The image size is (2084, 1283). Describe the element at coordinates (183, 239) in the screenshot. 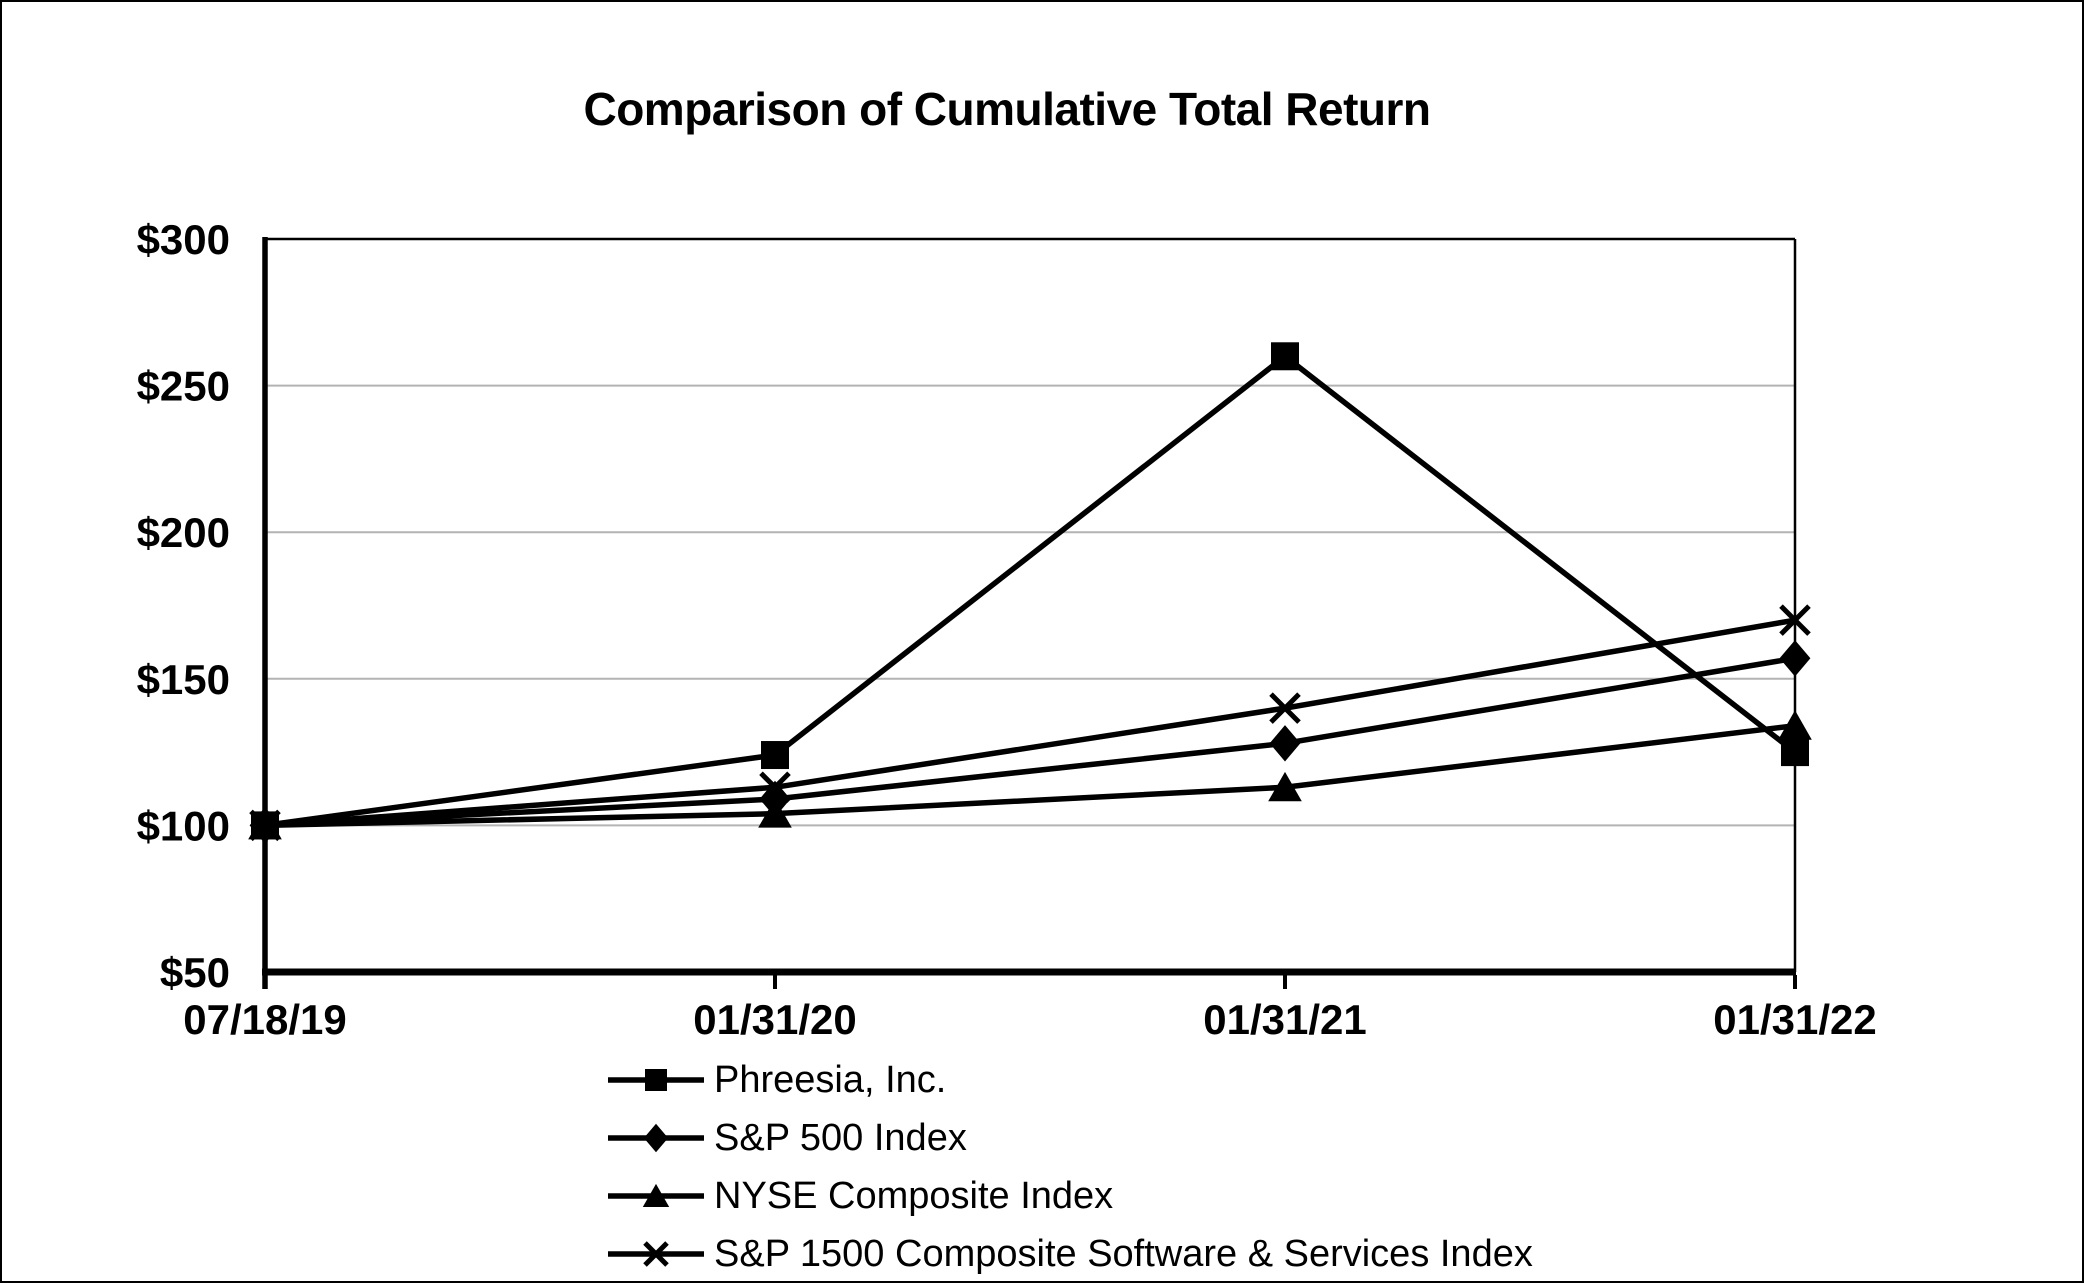

I see `y-tick-label: $300` at that location.